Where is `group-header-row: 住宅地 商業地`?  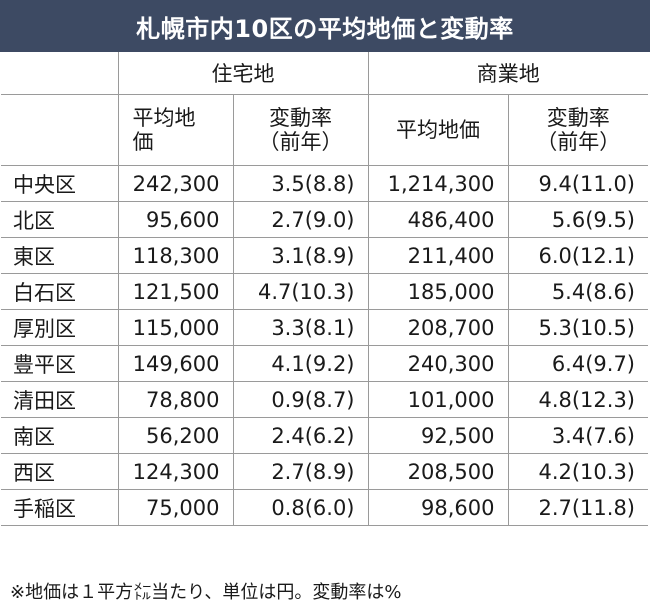
group-header-row: 住宅地 商業地 is located at coordinates (324, 73).